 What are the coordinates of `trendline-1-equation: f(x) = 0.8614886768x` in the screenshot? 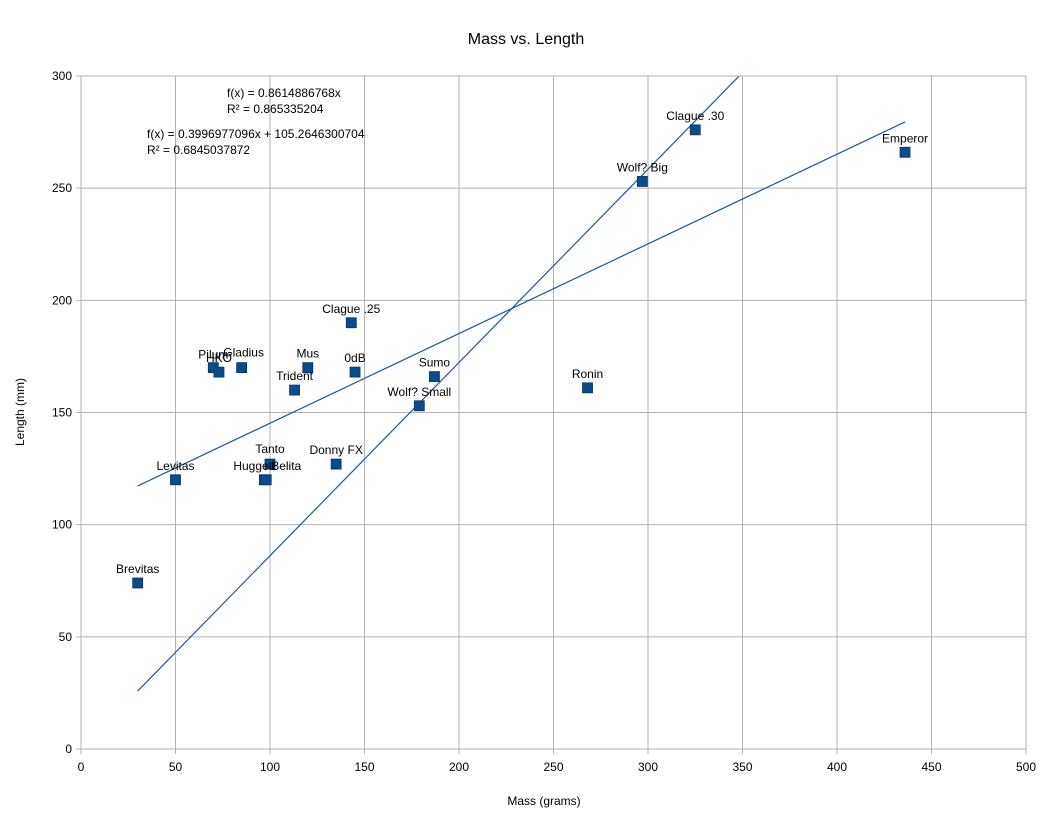 It's located at (284, 93).